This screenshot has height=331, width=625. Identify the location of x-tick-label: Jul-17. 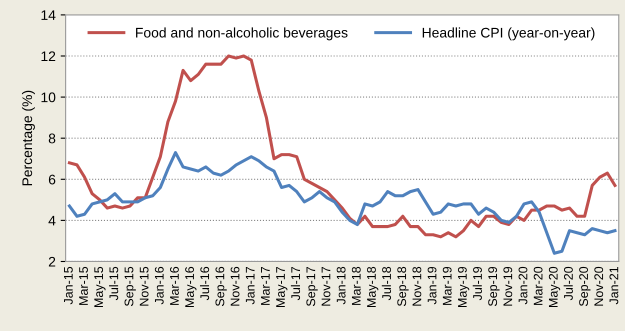
(295, 283).